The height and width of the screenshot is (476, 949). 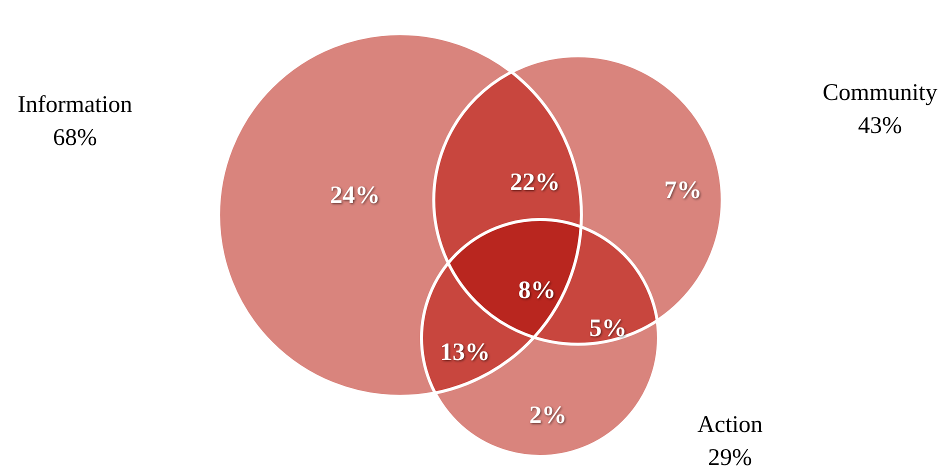 What do you see at coordinates (537, 290) in the screenshot?
I see `text: 8%` at bounding box center [537, 290].